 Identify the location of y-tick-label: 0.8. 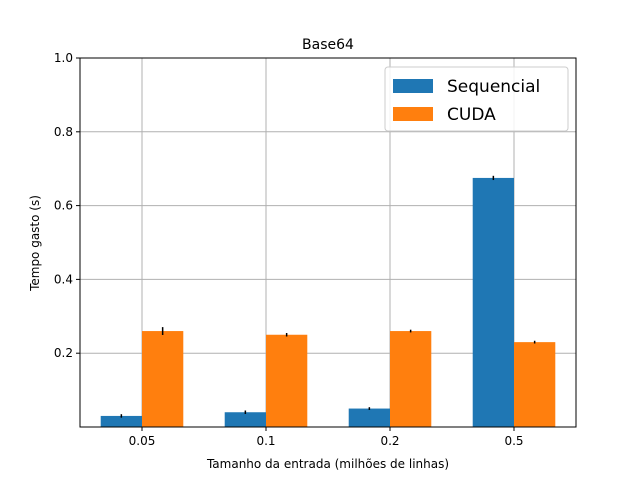
(63, 132).